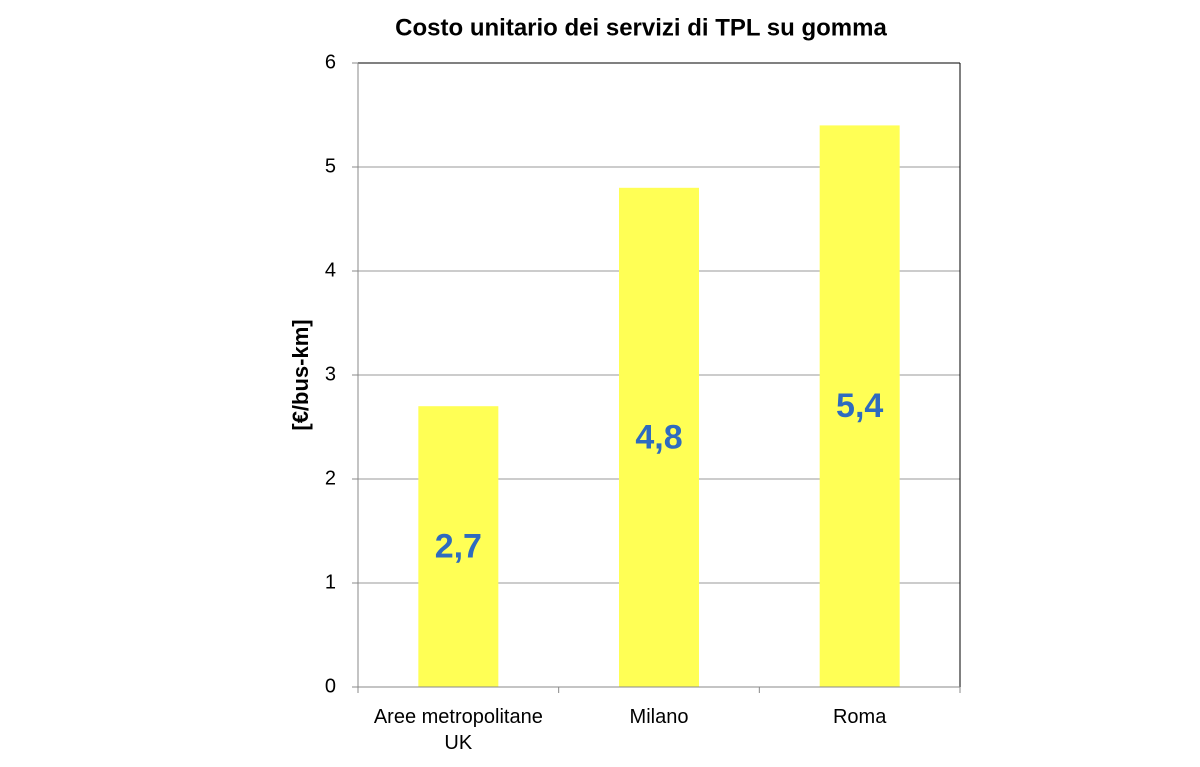 The image size is (1200, 767). I want to click on y-tick-label: 4, so click(330, 270).